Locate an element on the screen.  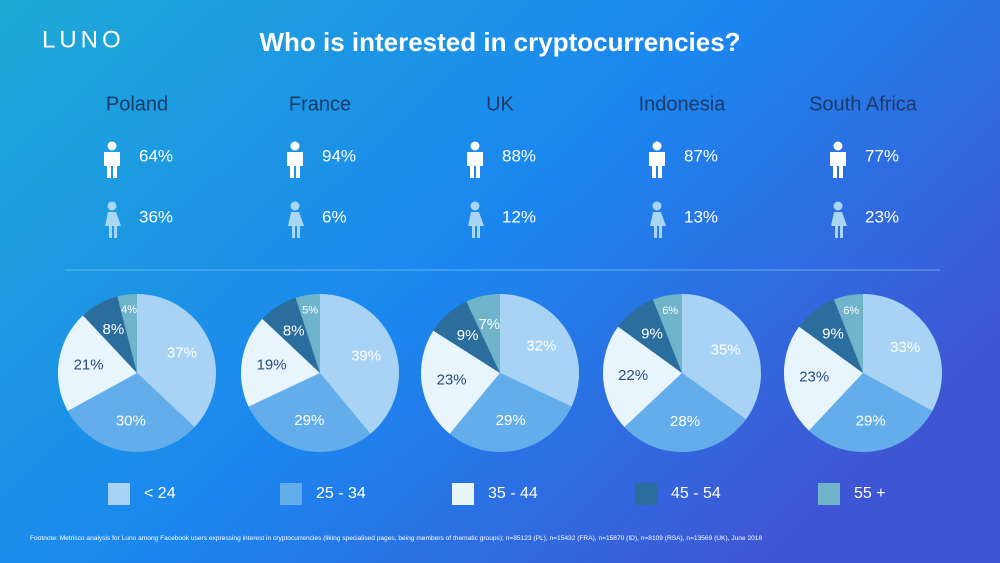
gender-value: 13% is located at coordinates (701, 216).